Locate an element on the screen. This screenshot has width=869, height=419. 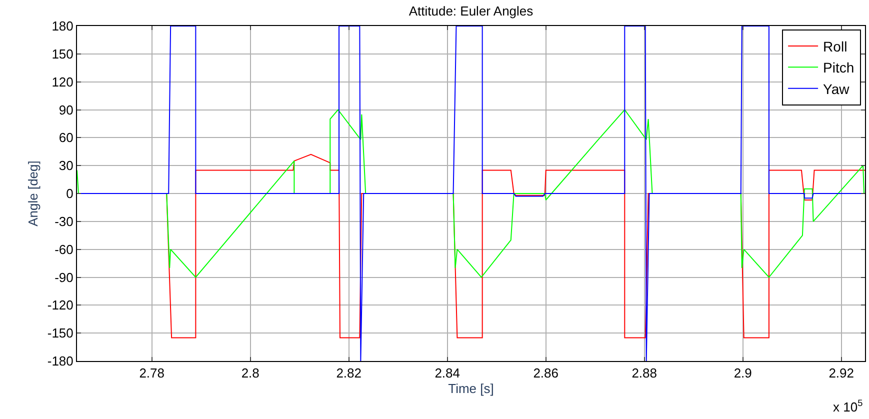
y-tick-label: -180 is located at coordinates (60, 361).